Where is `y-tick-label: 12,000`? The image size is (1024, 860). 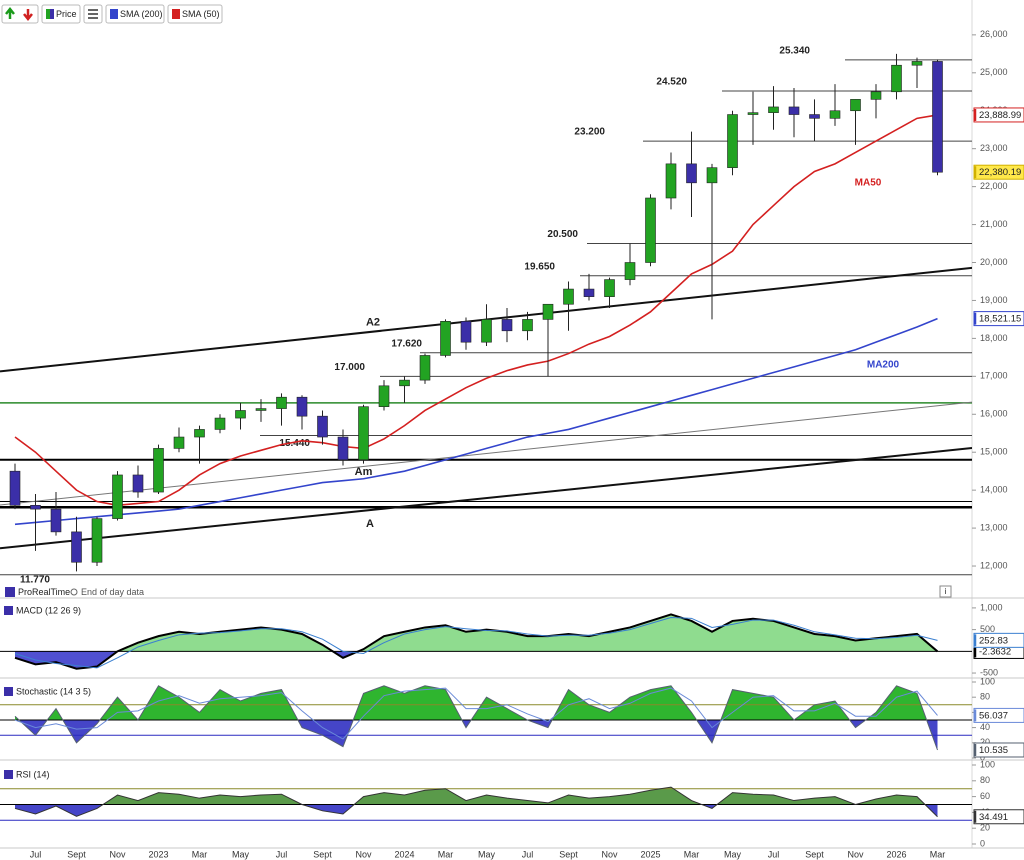 y-tick-label: 12,000 is located at coordinates (994, 565).